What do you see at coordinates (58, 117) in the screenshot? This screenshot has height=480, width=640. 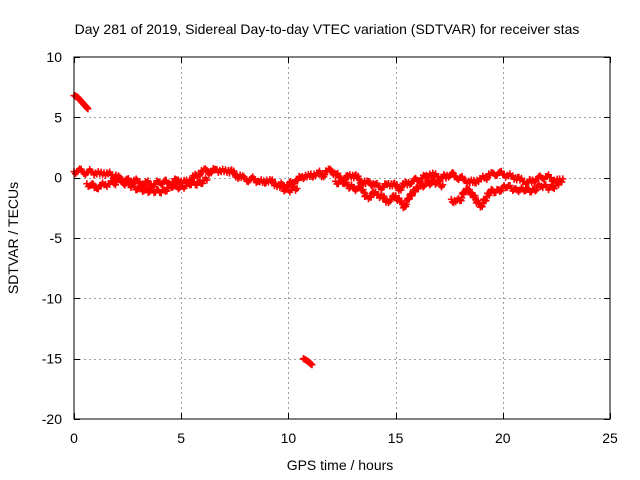 I see `y-tick-label: 5` at bounding box center [58, 117].